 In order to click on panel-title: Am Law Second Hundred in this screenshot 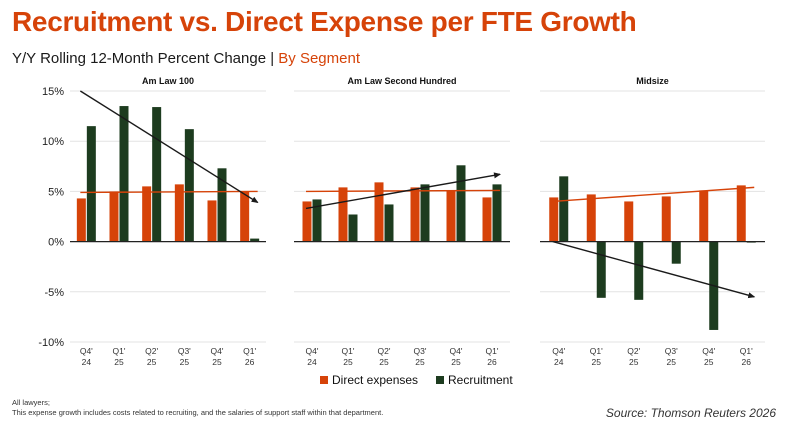, I will do `click(401, 81)`.